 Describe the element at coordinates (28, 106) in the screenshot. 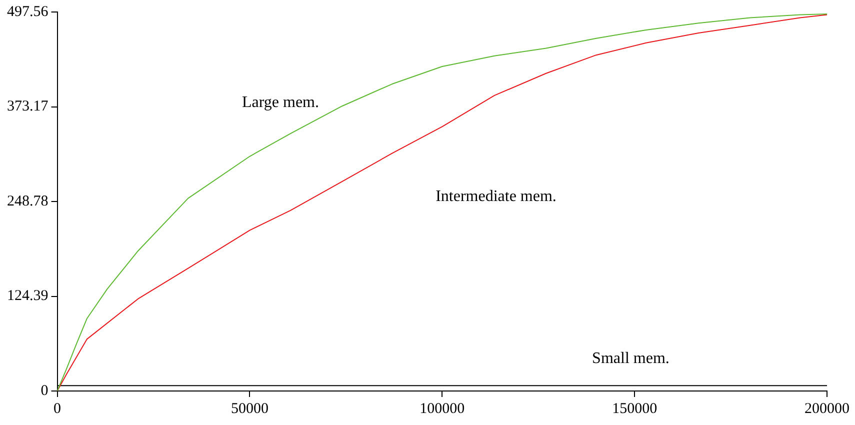

I see `y-tick-label: 373.17` at that location.